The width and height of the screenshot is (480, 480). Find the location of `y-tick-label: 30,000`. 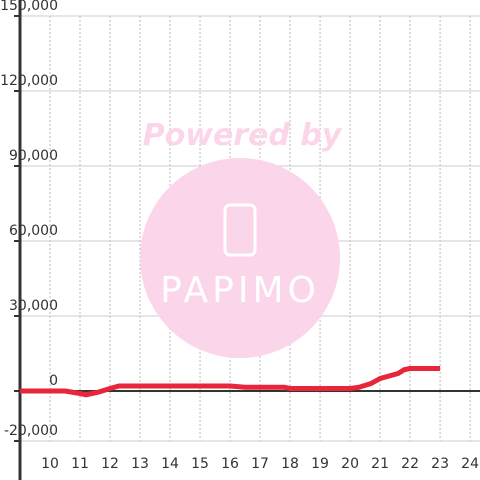

y-tick-label: 30,000 is located at coordinates (33, 306).